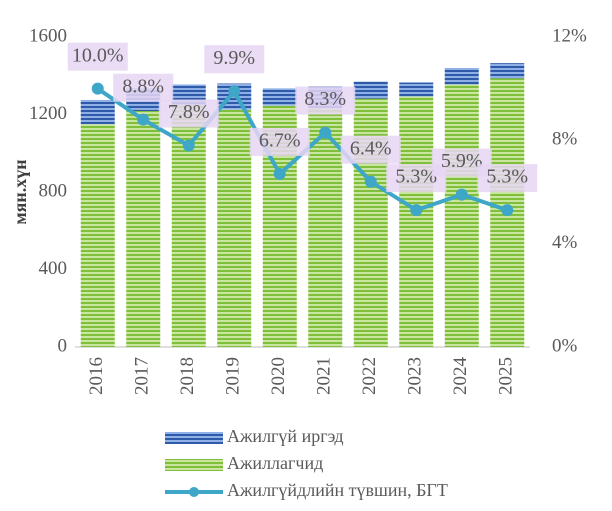  I want to click on x-tick-label: 2024, so click(460, 376).